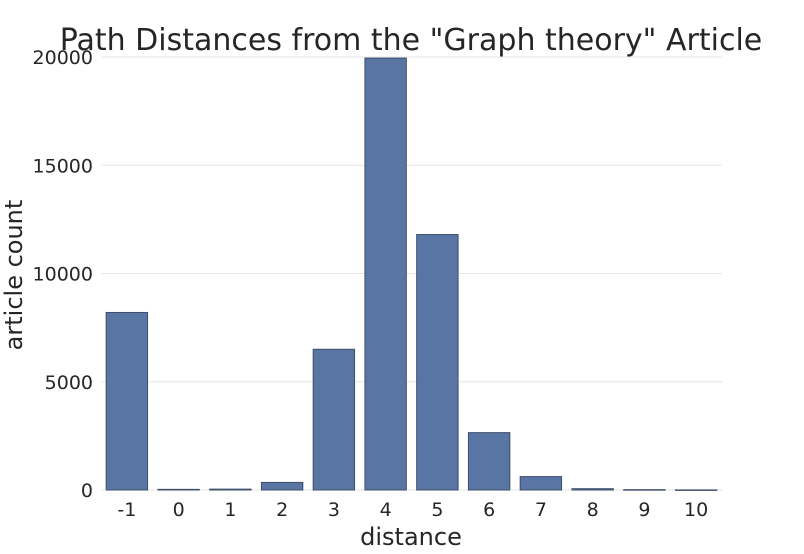  Describe the element at coordinates (593, 510) in the screenshot. I see `x-tick-label: 8` at that location.